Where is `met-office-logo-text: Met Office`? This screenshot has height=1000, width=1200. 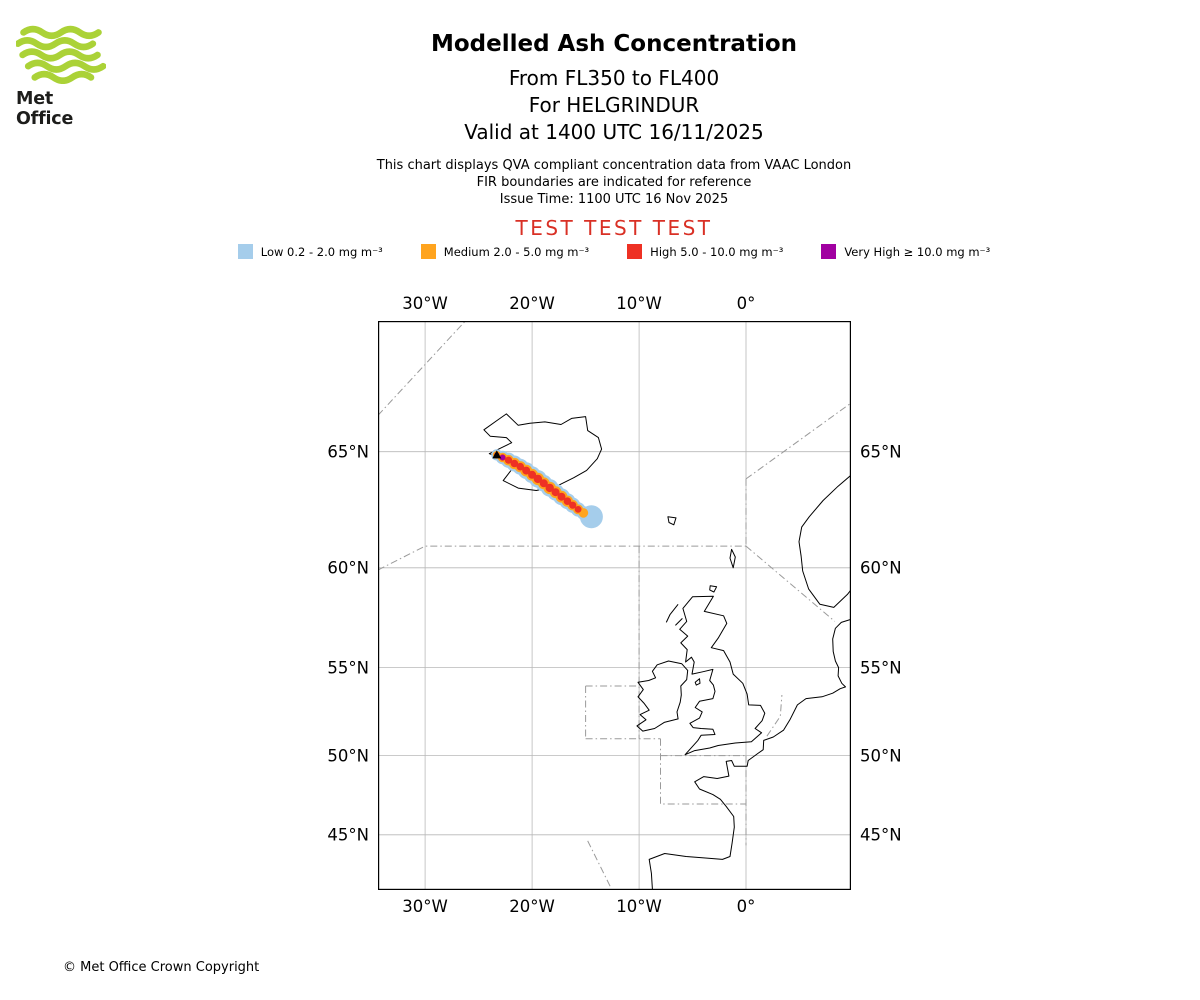 met-office-logo-text: Met Office is located at coordinates (45, 109).